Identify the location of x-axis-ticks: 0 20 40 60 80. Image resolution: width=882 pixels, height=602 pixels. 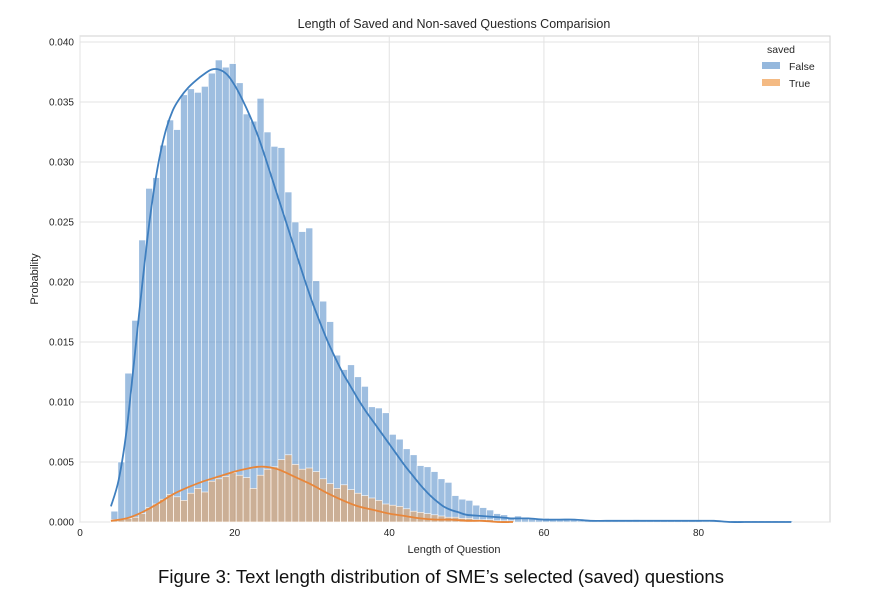
(390, 533).